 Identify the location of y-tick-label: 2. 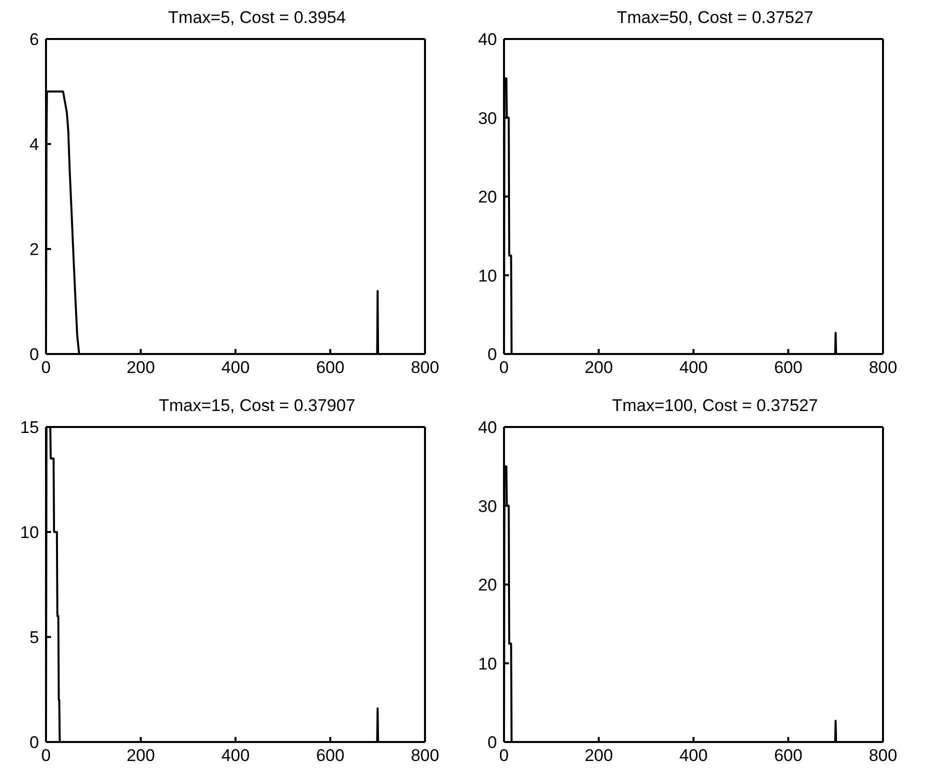
(34, 250).